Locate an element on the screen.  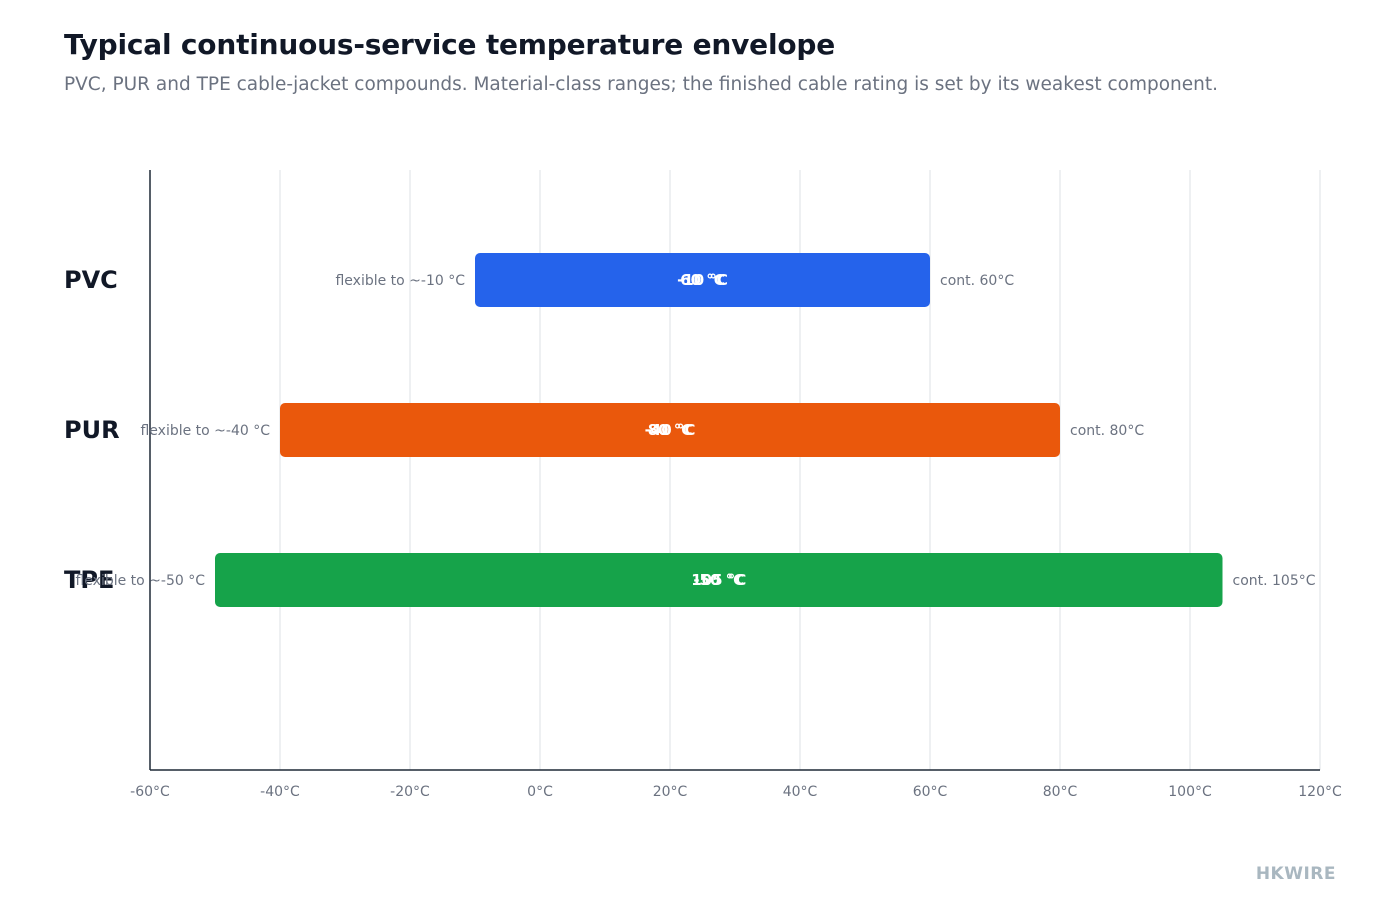
x-tick-label: 120°C is located at coordinates (1320, 792).